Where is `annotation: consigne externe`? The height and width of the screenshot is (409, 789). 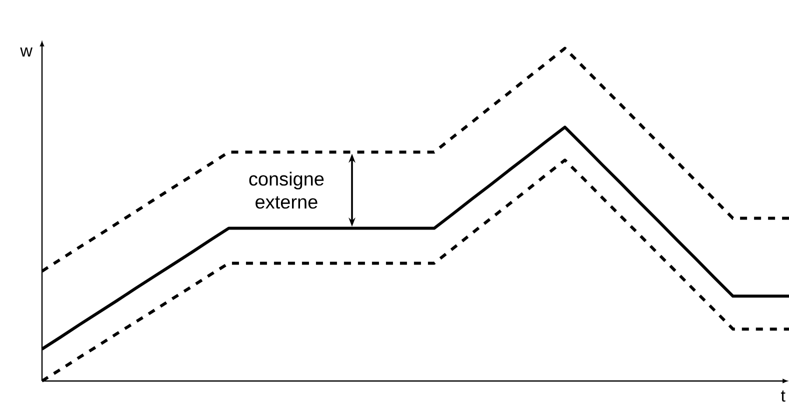
annotation: consigne externe is located at coordinates (286, 190).